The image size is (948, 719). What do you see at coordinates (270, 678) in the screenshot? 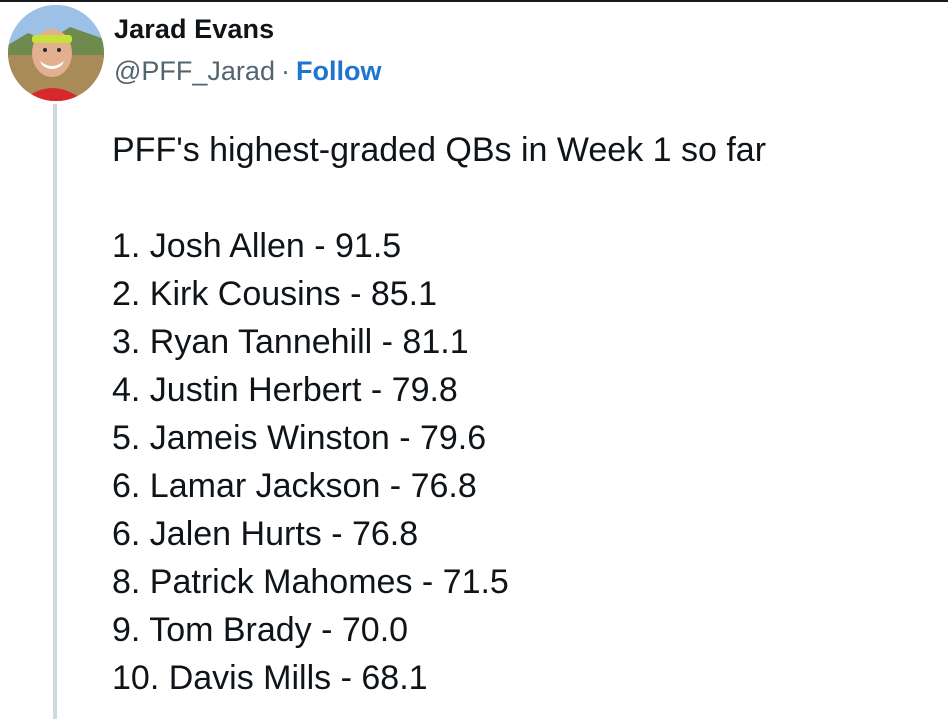
I see `list-item: 10. Davis Mills - 68.1` at bounding box center [270, 678].